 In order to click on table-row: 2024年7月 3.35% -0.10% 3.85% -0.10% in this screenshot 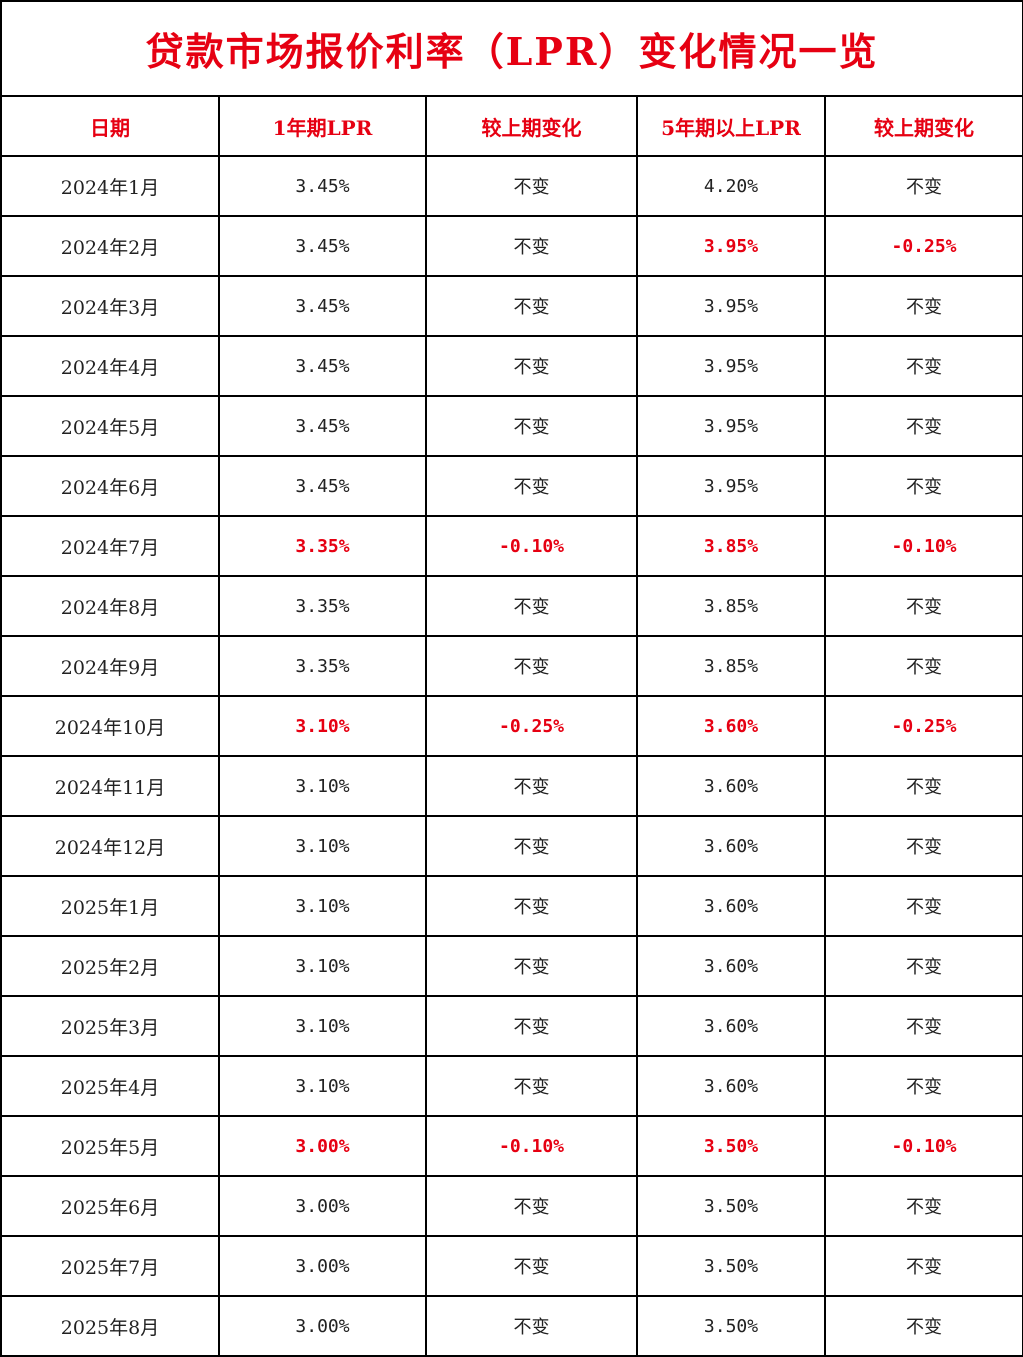, I will do `click(511, 546)`.